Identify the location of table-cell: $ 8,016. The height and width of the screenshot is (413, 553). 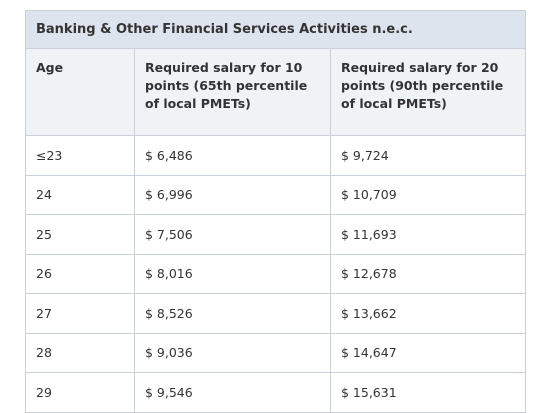
(232, 273).